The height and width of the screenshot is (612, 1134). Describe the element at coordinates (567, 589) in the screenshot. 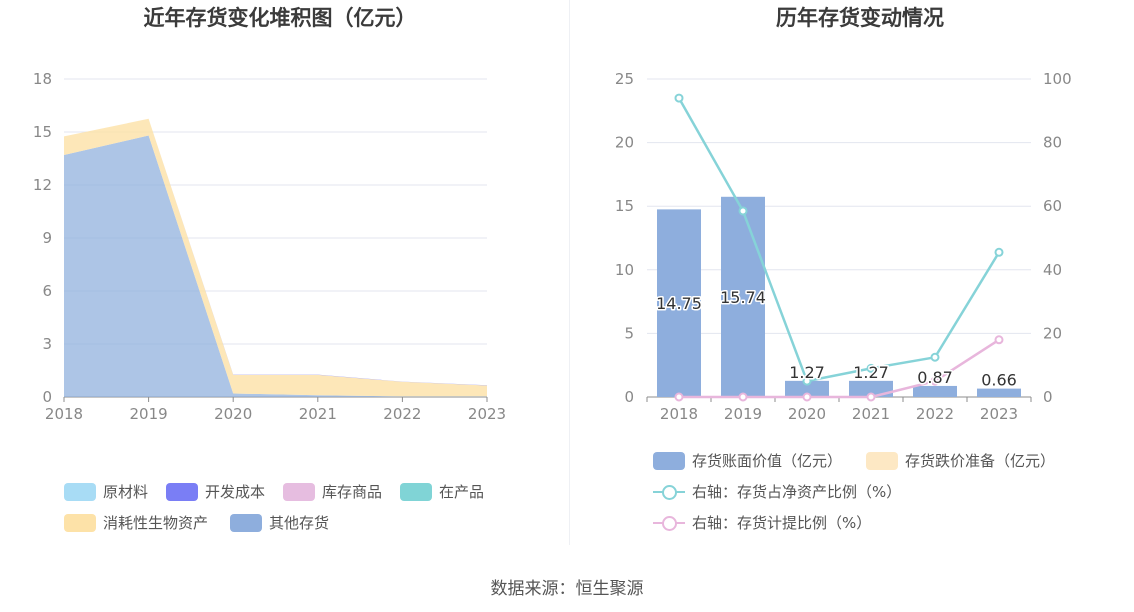

I see `data-source-note: 数据来源：恒生聚源` at that location.